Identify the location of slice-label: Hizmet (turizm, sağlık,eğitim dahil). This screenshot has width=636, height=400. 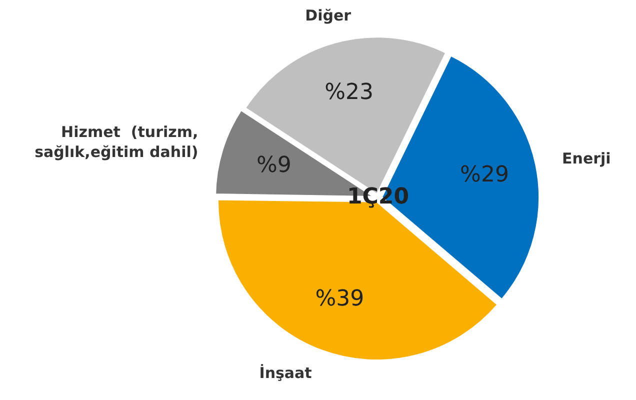
(116, 141).